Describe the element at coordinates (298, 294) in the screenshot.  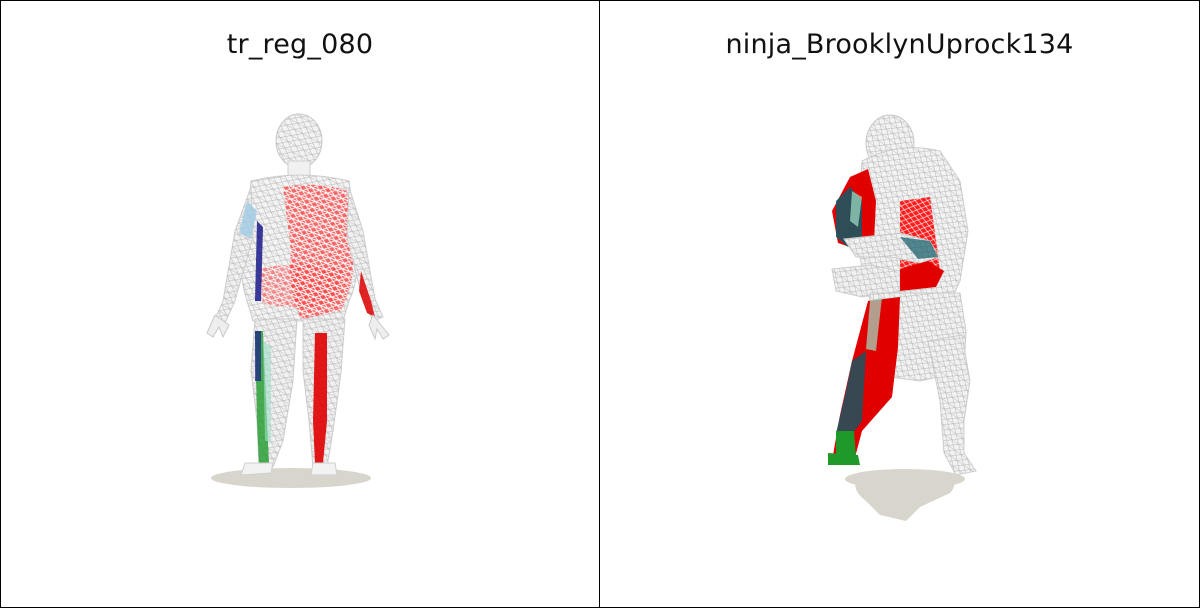
I see `body-mesh-left` at that location.